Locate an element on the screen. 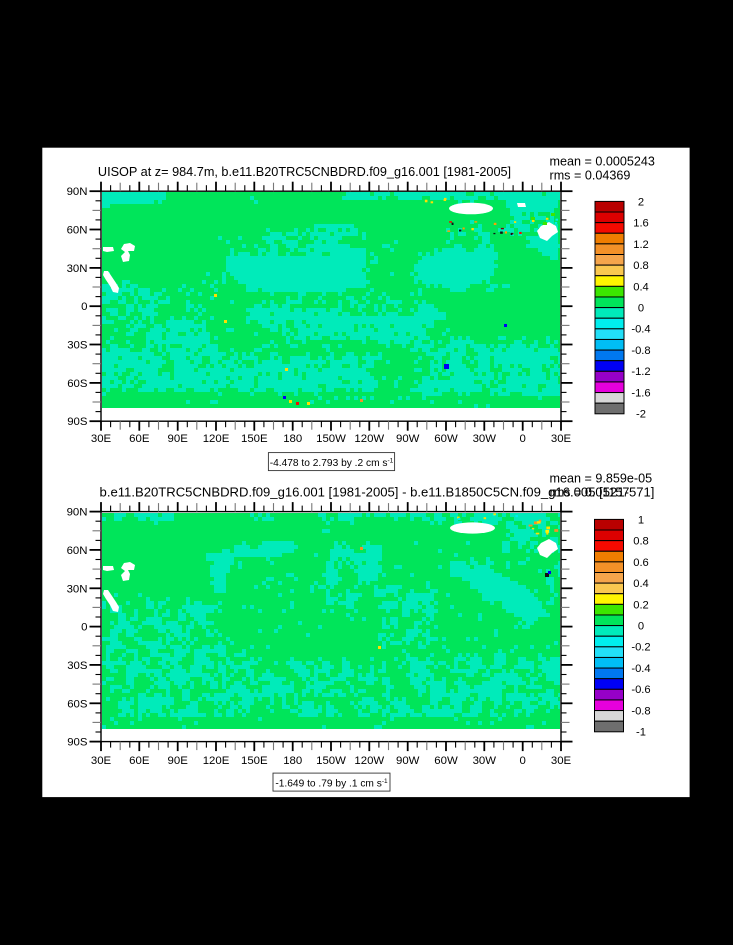  svg-text: 1 is located at coordinates (641, 520).